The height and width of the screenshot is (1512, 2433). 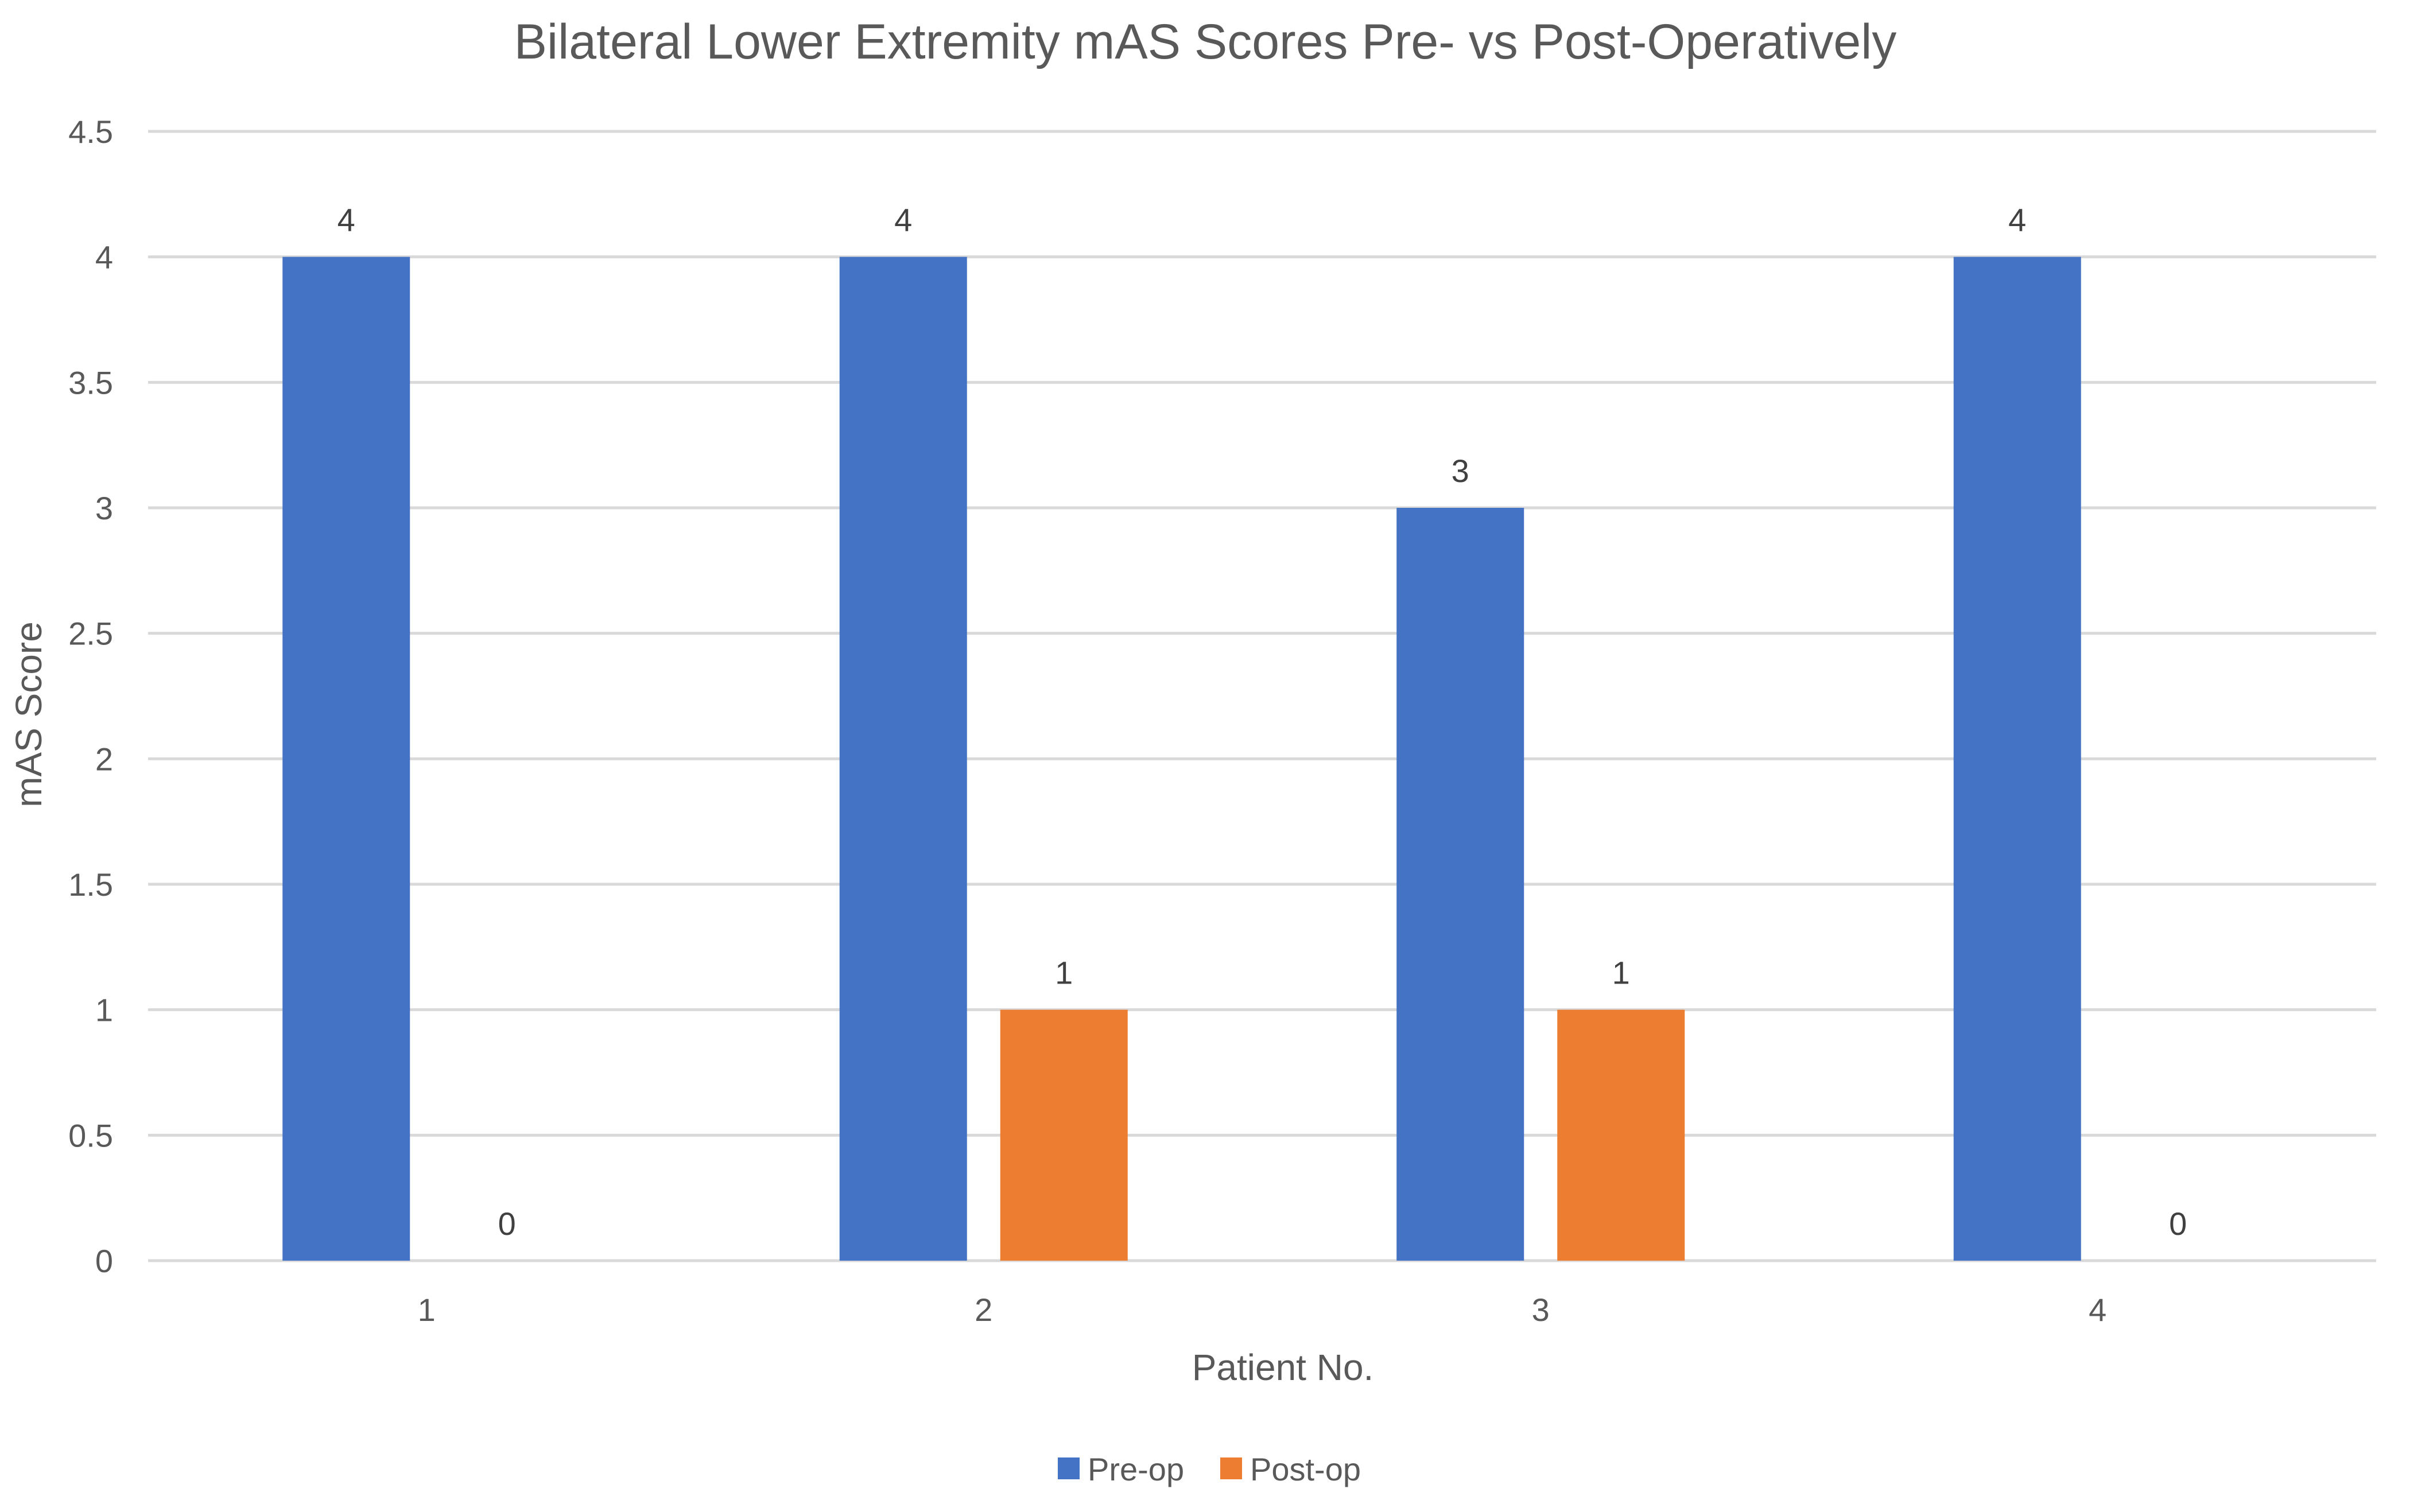 What do you see at coordinates (1231, 1468) in the screenshot?
I see `legend-swatch-post-op` at bounding box center [1231, 1468].